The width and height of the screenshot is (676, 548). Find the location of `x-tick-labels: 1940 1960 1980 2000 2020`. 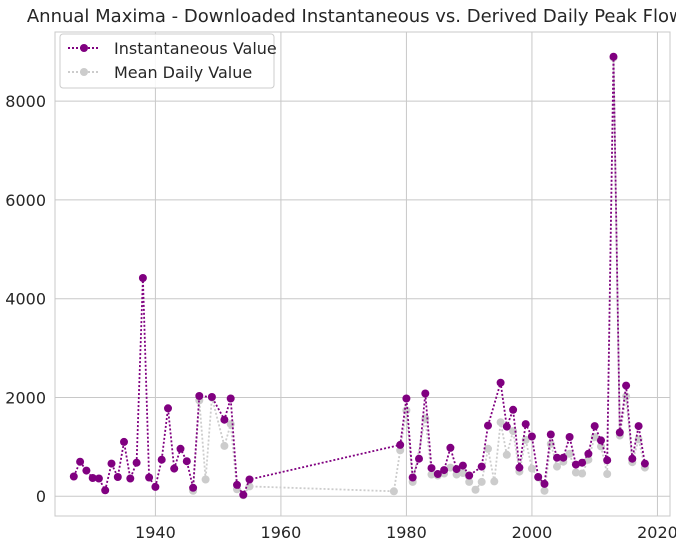

x-tick-labels: 1940 1960 1980 2000 2020 is located at coordinates (405, 532).